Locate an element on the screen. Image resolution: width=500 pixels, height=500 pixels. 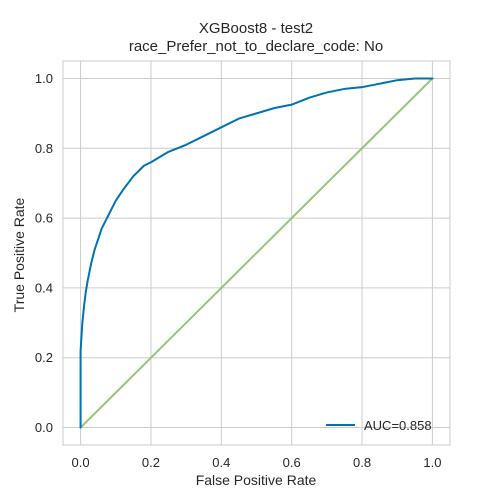
y-tick-label: 0.4 is located at coordinates (44, 287).